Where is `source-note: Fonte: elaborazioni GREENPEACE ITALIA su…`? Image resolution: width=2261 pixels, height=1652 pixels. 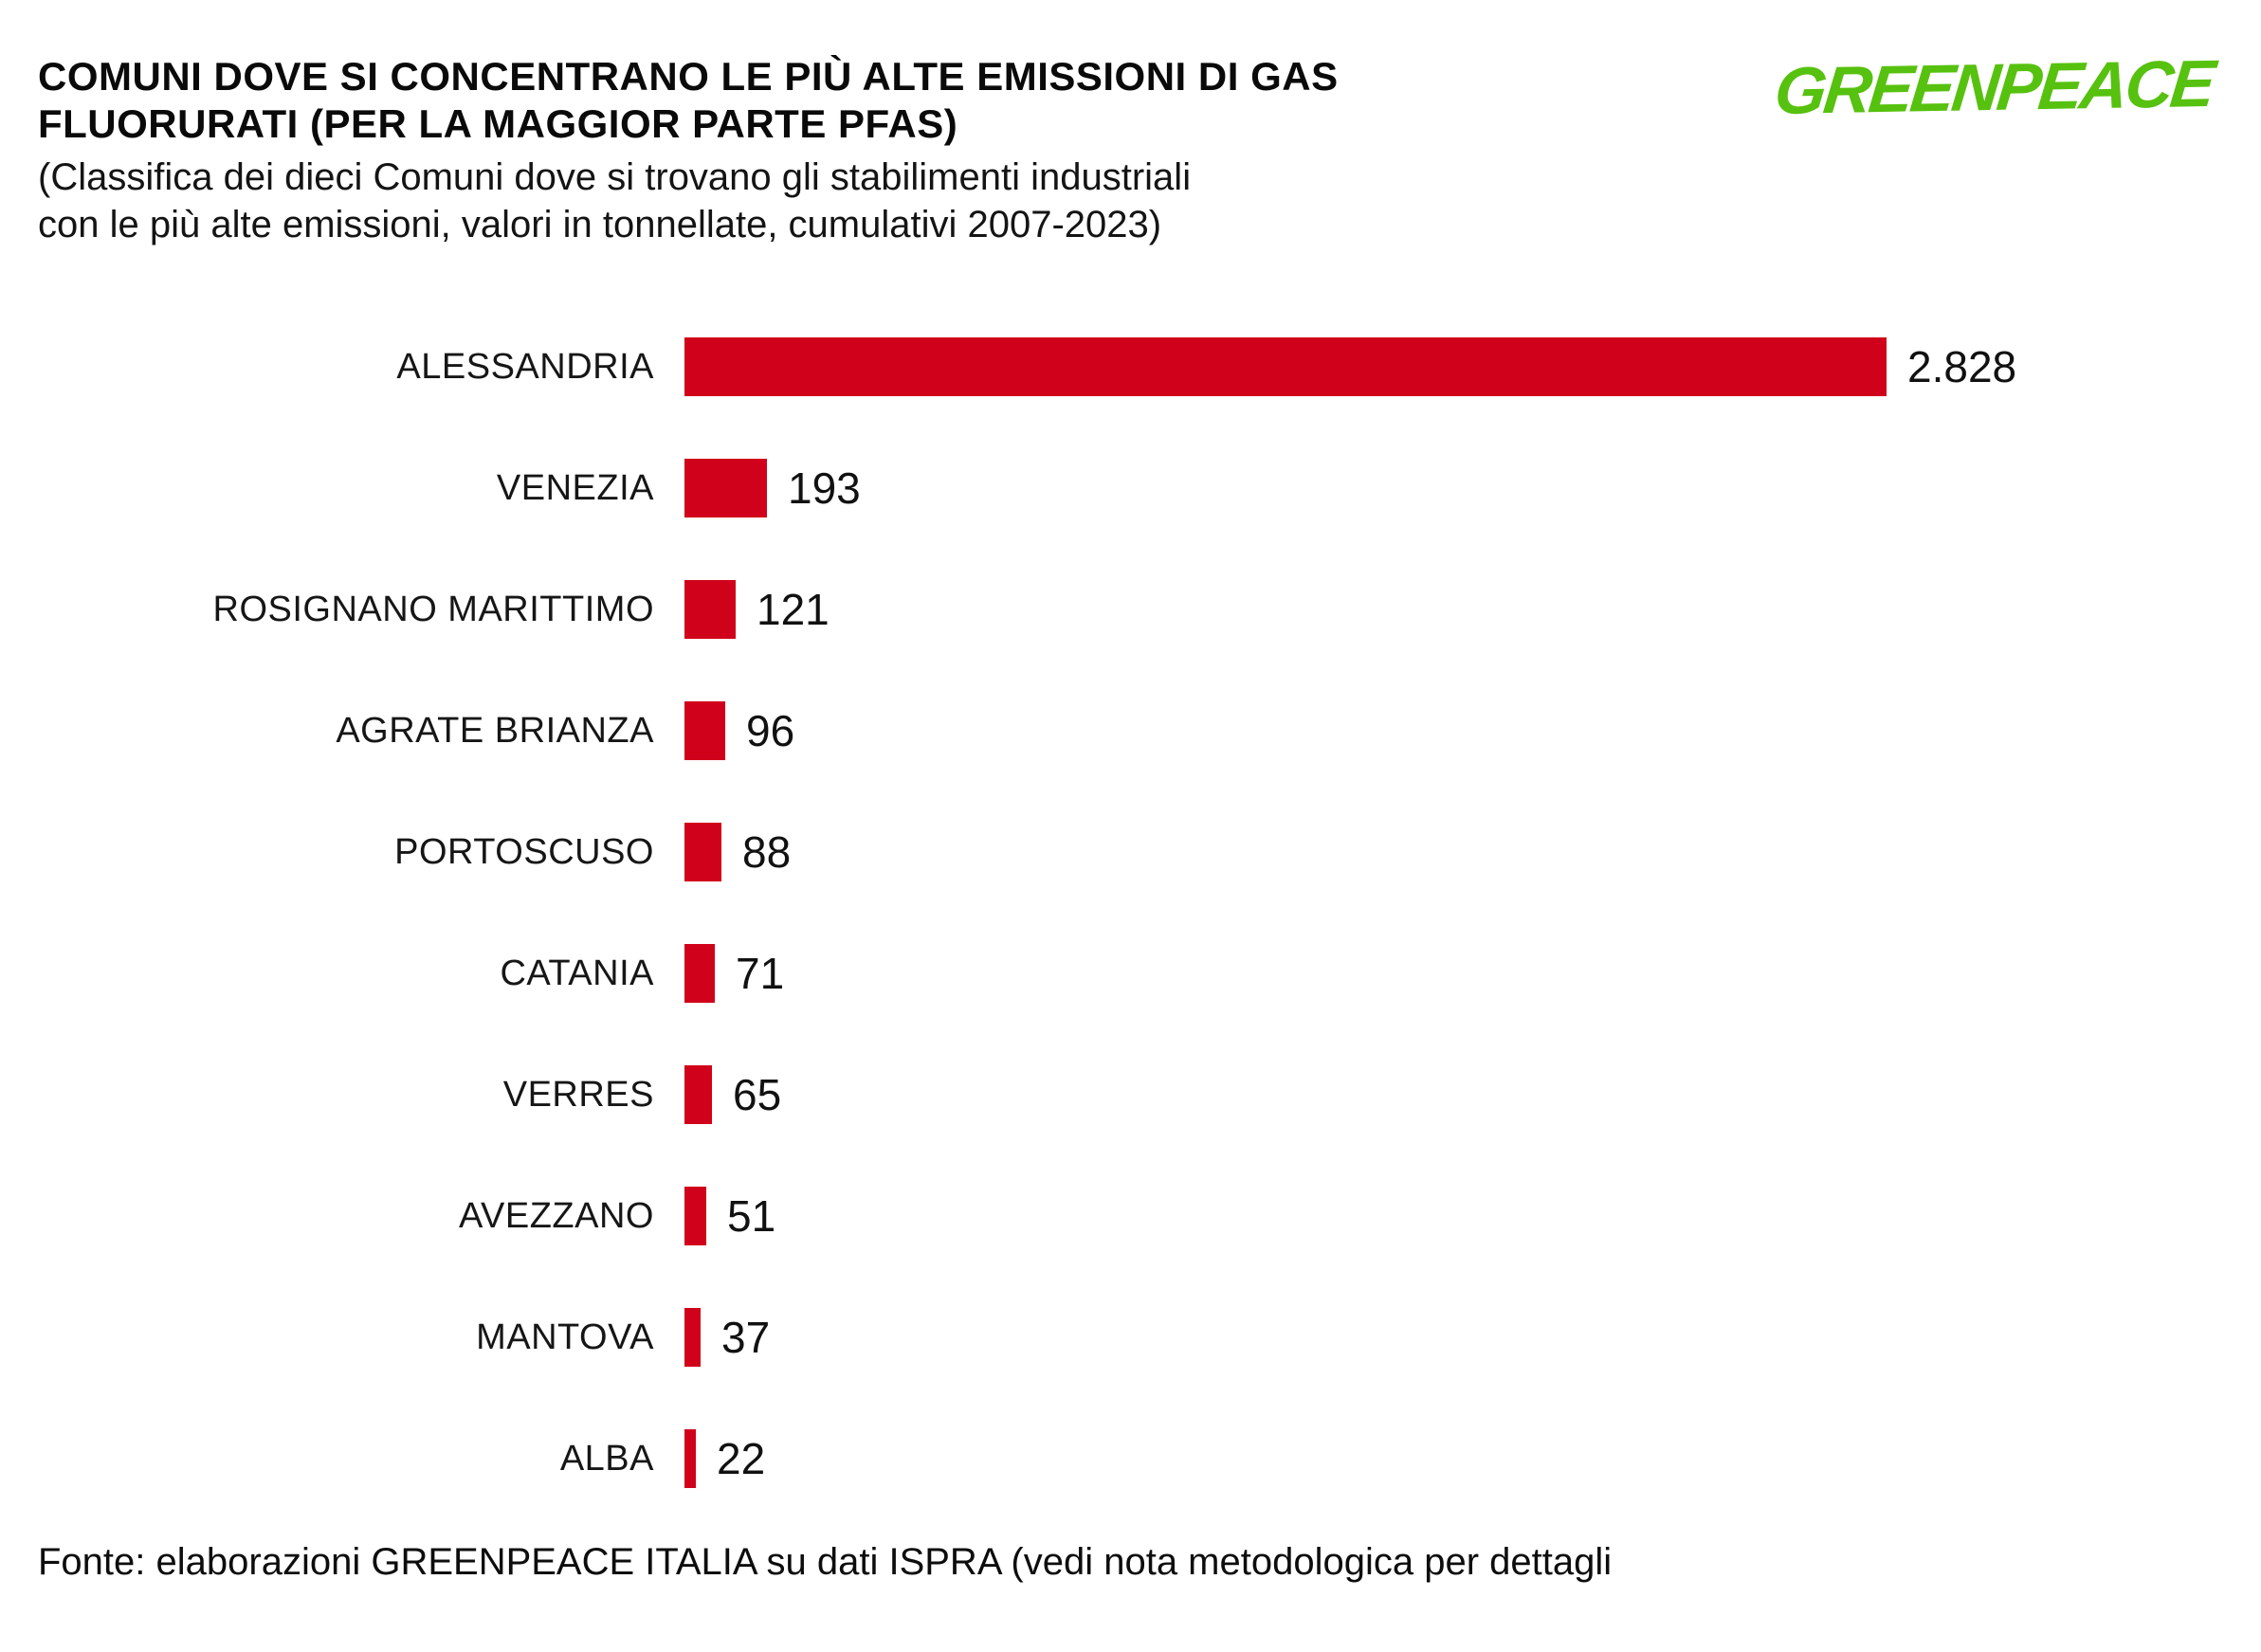 source-note: Fonte: elaborazioni GREENPEACE ITALIA su… is located at coordinates (826, 1562).